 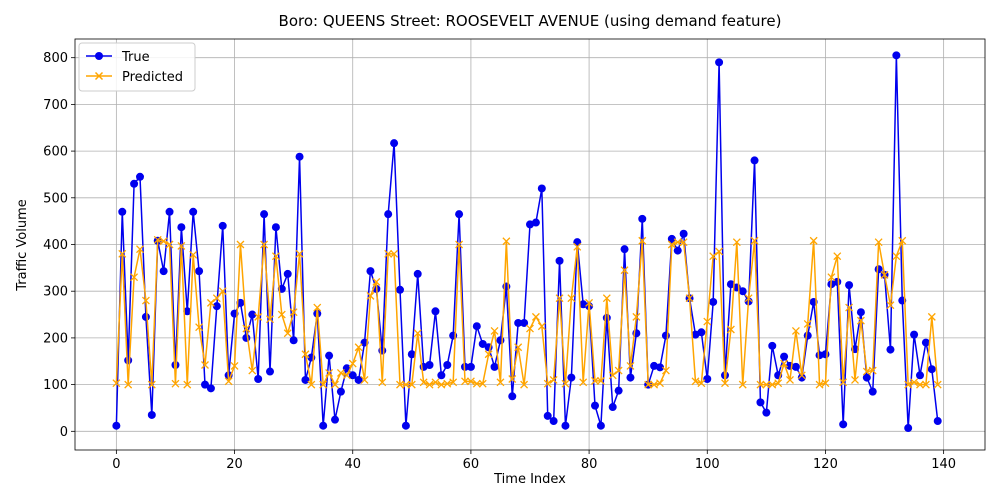 I want to click on legend-box, so click(x=137, y=67).